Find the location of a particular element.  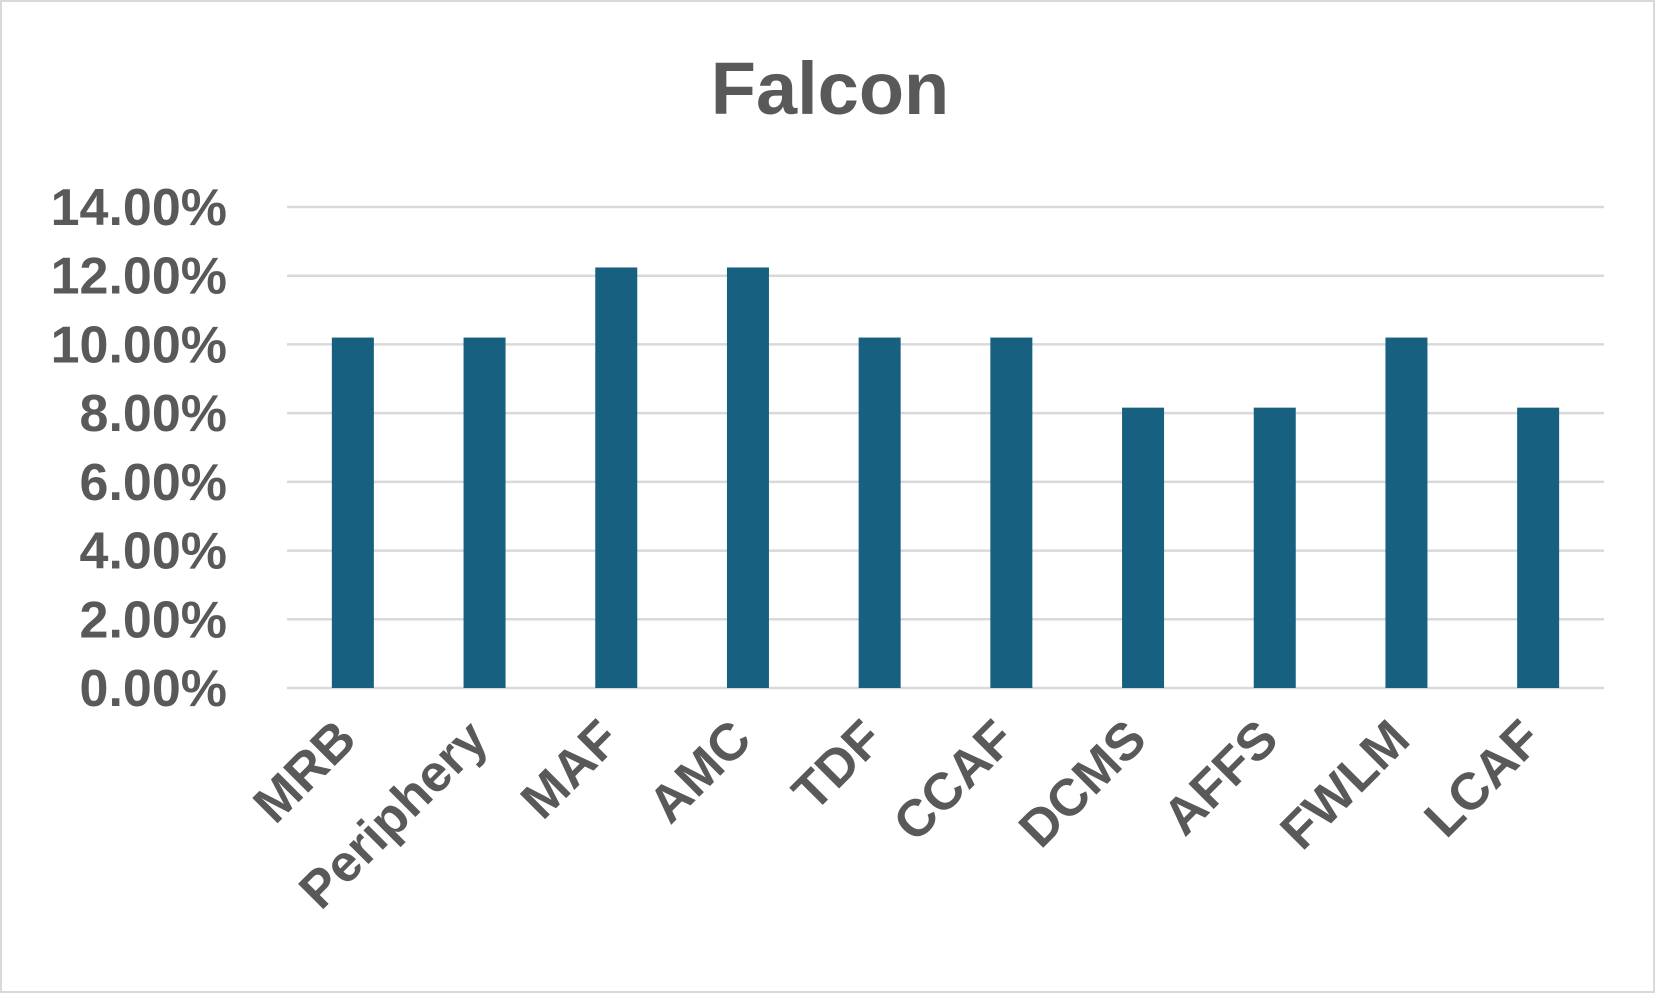

x-tick-label: MRB is located at coordinates (305, 771).